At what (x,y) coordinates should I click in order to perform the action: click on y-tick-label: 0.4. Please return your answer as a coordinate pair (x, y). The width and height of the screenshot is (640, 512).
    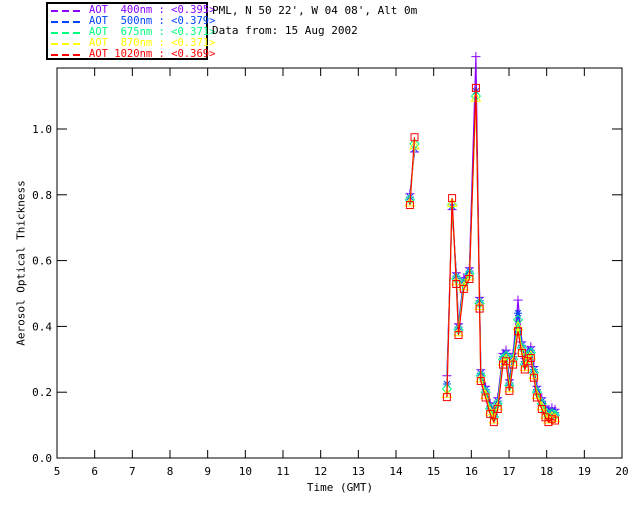
    Looking at the image, I should click on (42, 326).